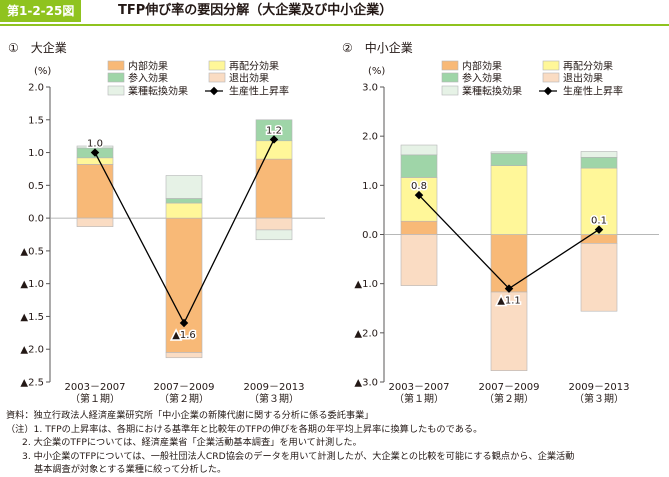  I want to click on y-tick-label: 0.5, so click(36, 186).